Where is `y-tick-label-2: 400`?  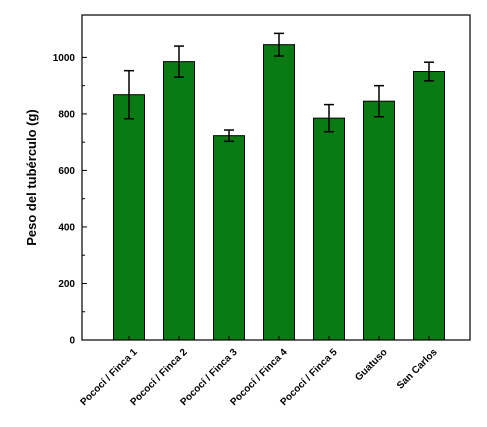 y-tick-label-2: 400 is located at coordinates (66, 227).